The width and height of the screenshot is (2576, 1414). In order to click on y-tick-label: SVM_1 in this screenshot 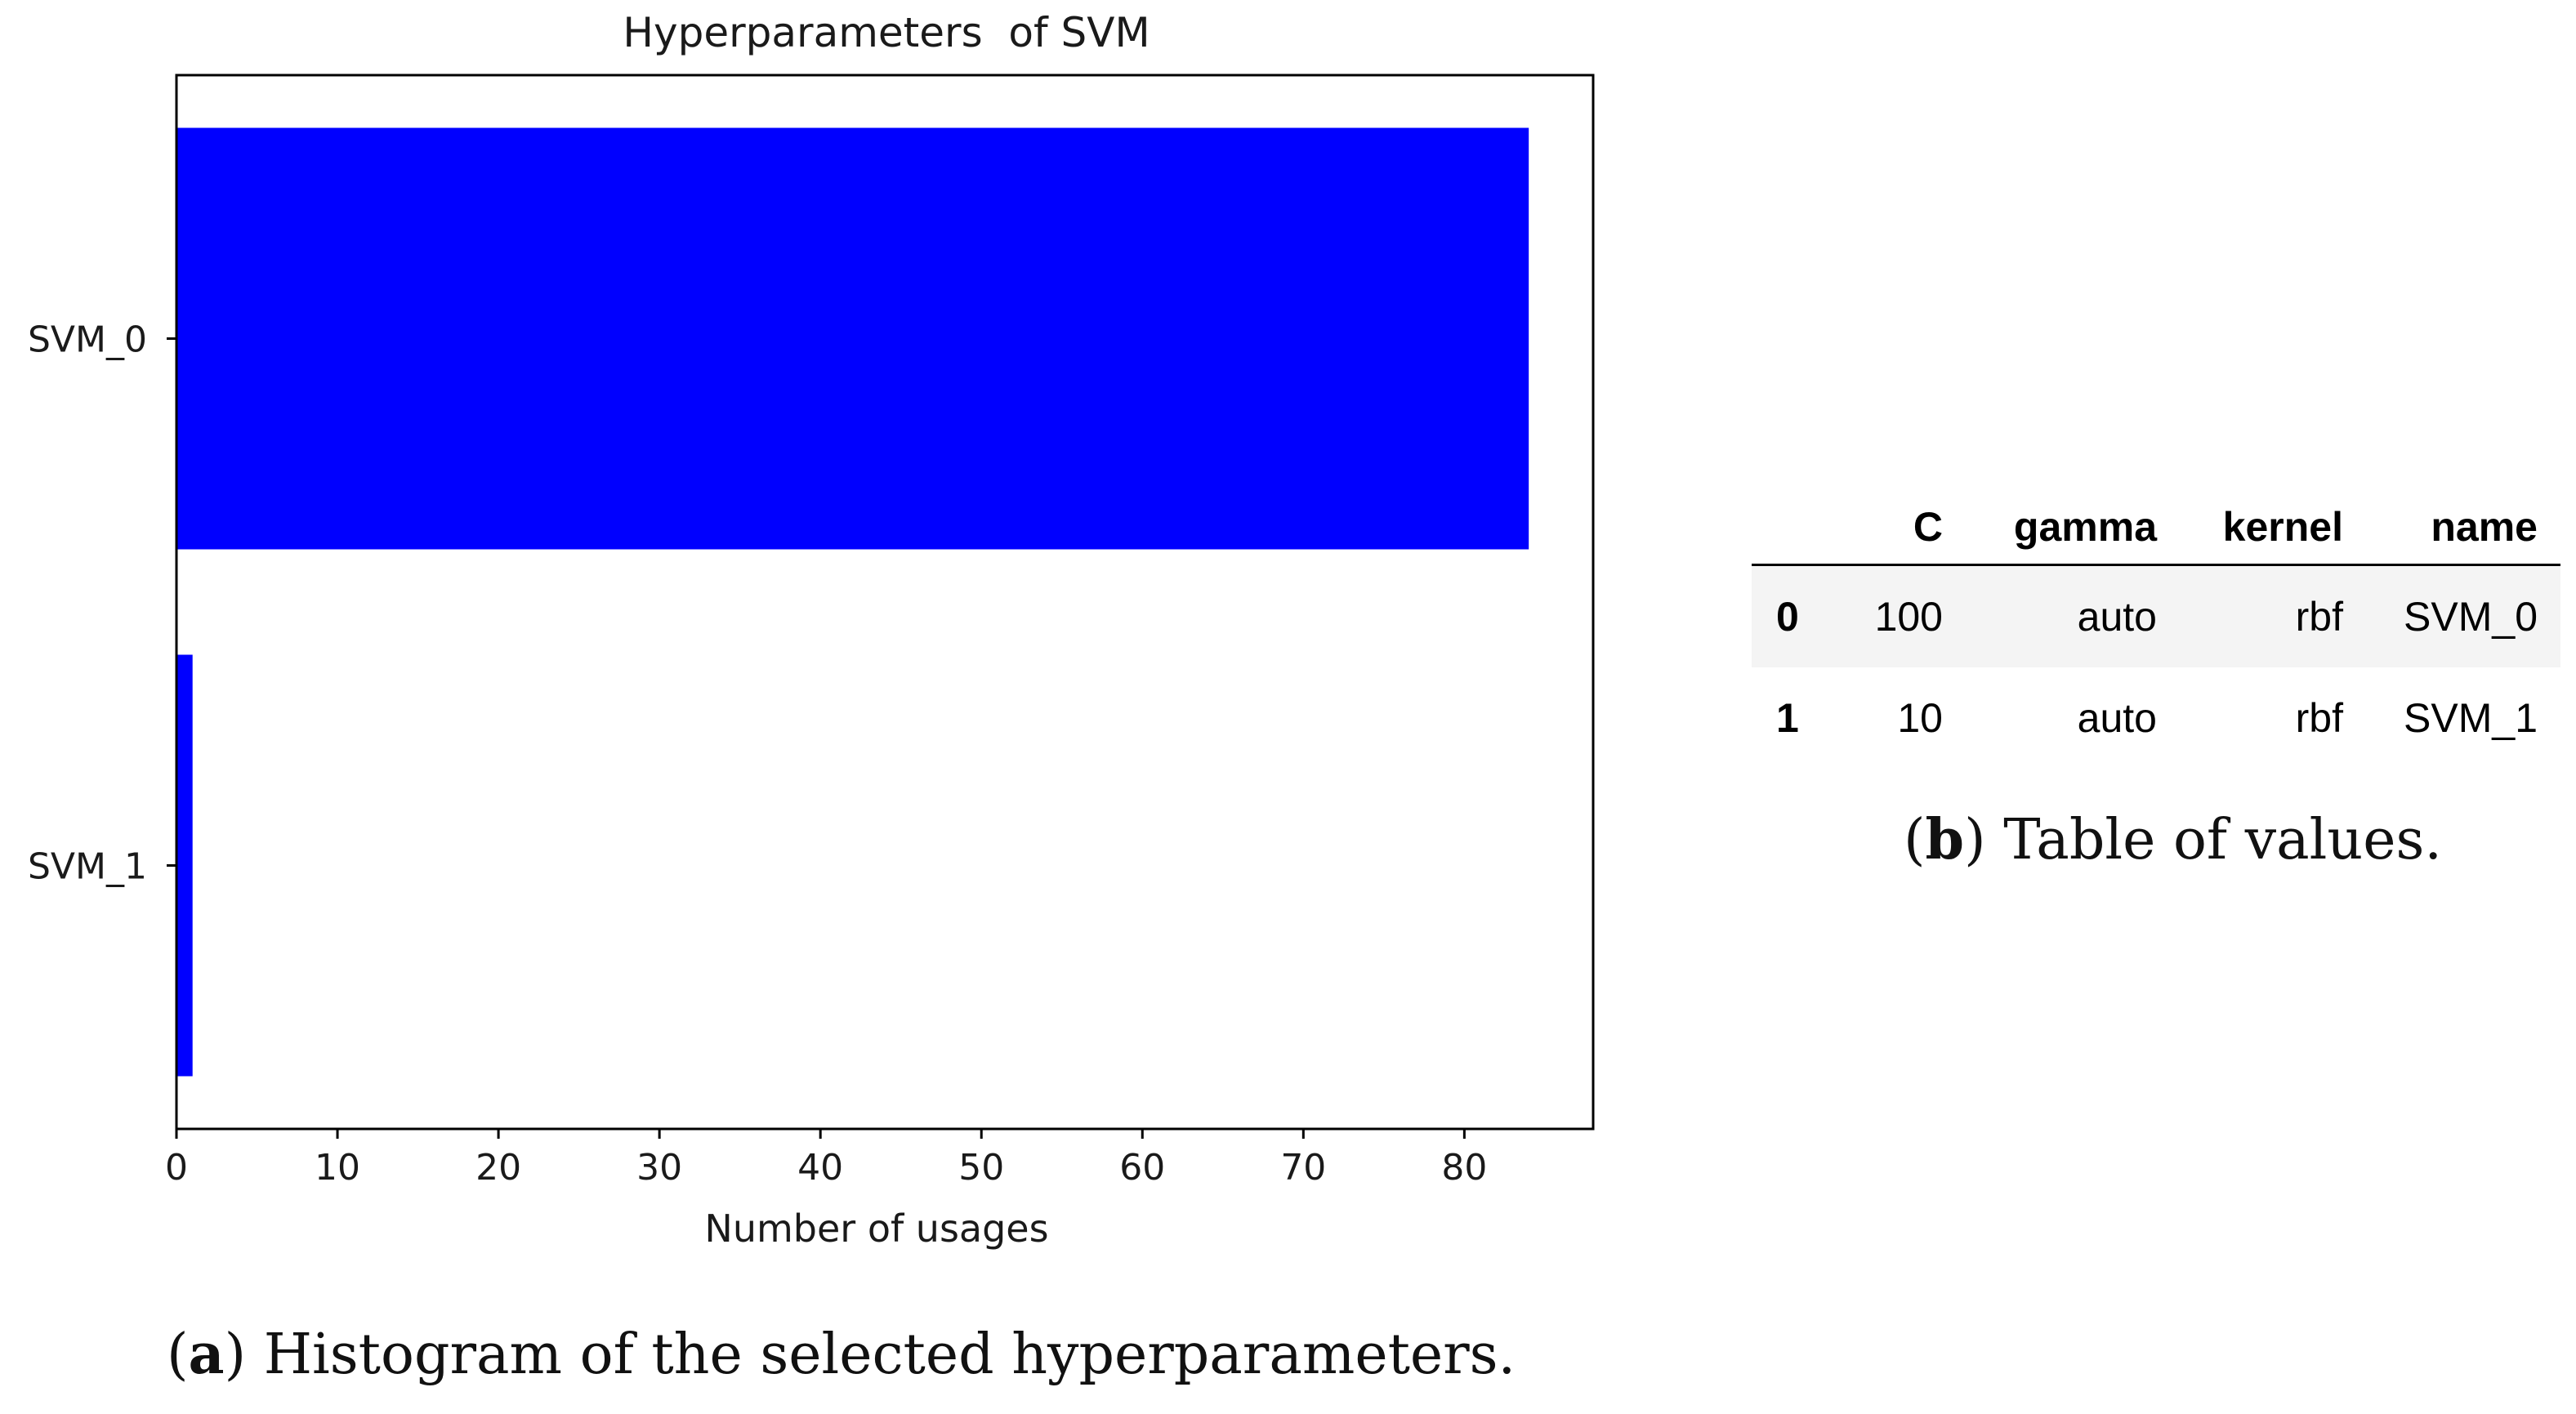, I will do `click(88, 867)`.